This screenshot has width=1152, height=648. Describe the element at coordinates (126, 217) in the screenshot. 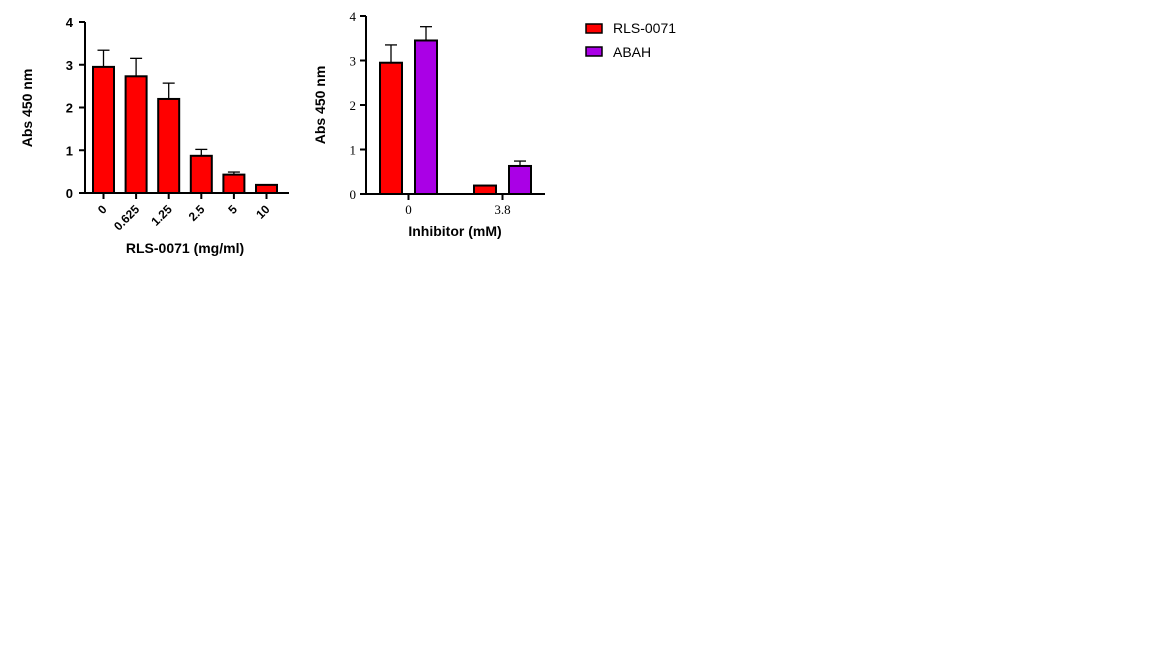

I see `dose-x-tick-label-0-625: 0.625` at that location.